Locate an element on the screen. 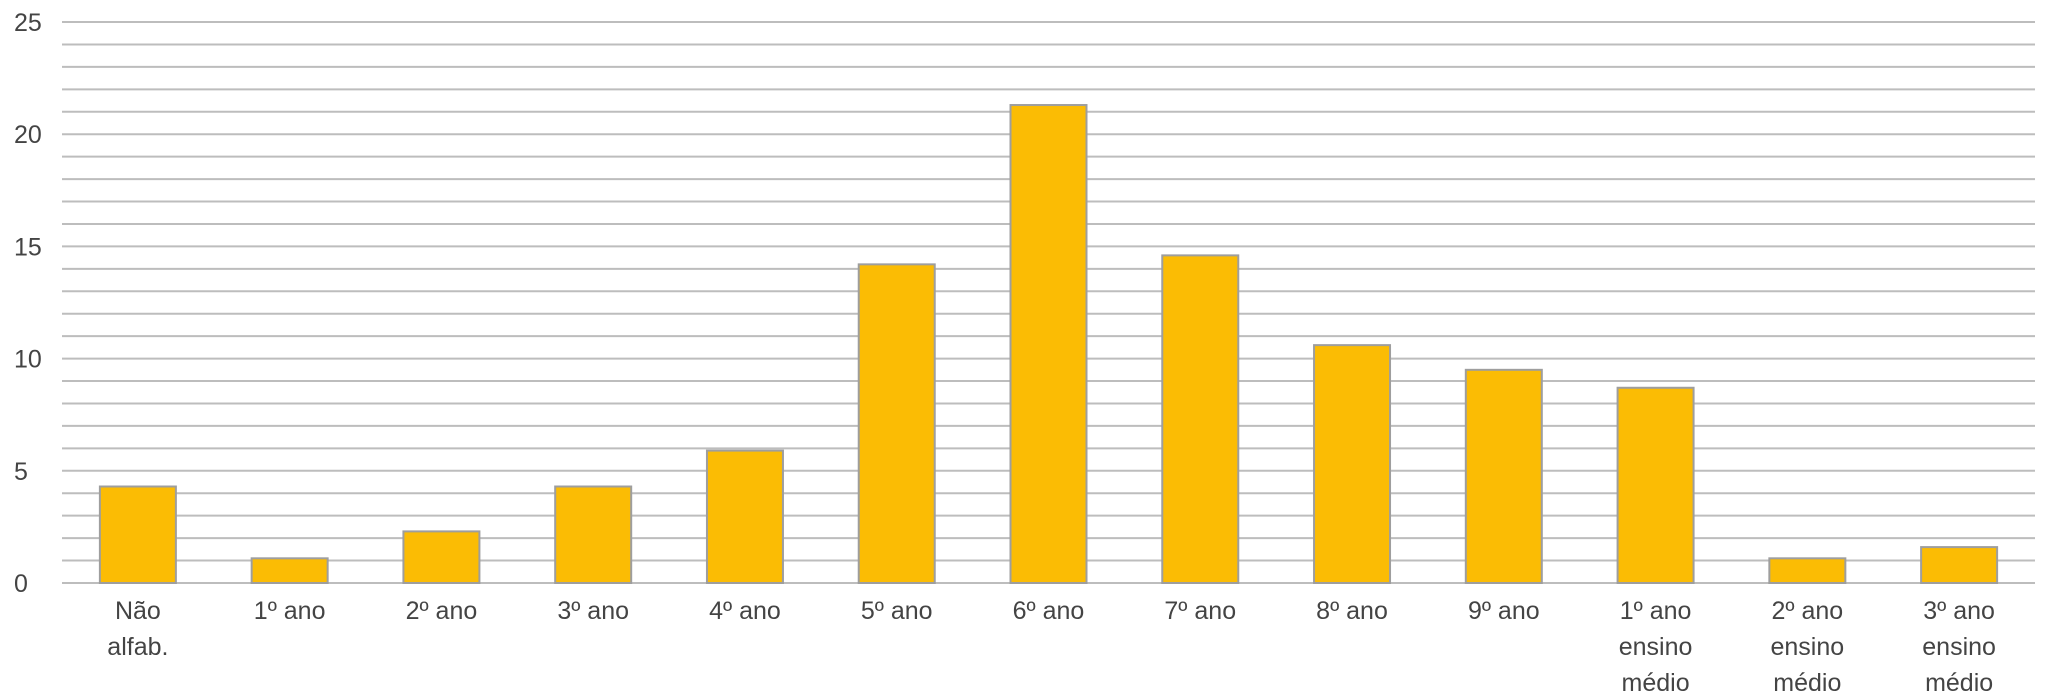 This screenshot has width=2048, height=697. x-category-label-line: 8º ano is located at coordinates (1352, 611).